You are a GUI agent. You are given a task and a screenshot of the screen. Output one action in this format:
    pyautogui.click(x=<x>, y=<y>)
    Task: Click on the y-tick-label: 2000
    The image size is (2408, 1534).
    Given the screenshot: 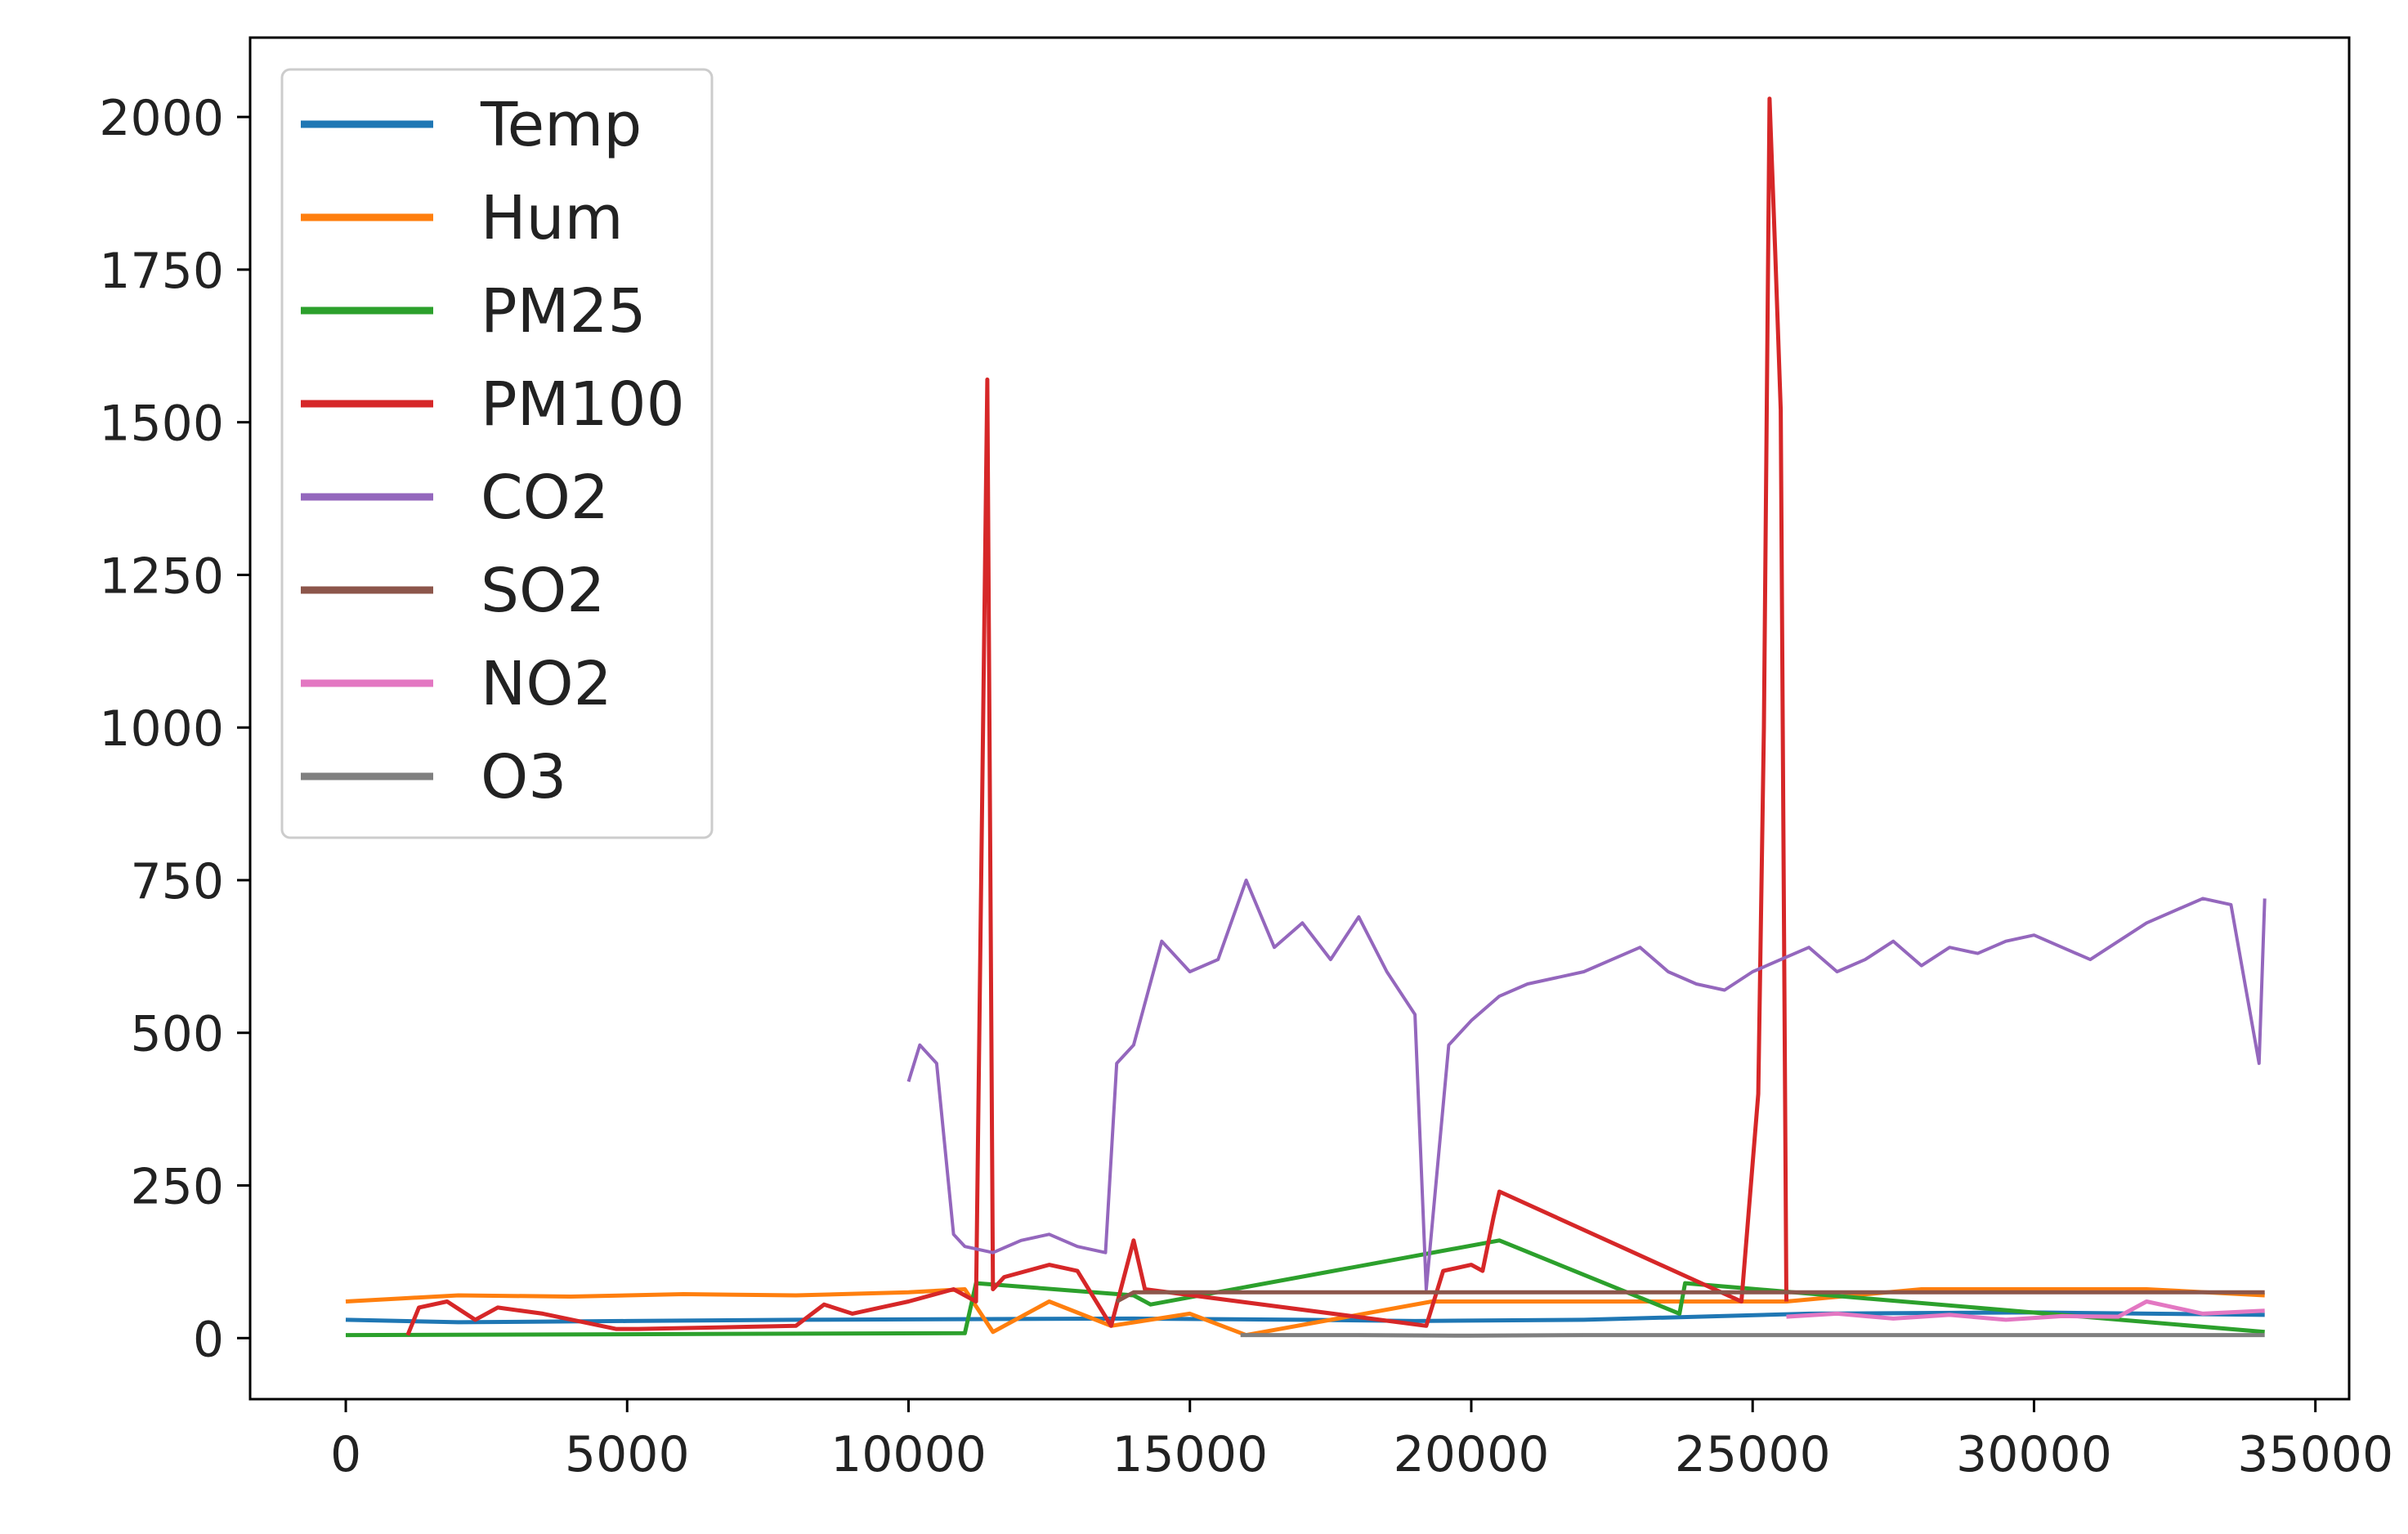 What is the action you would take?
    pyautogui.click(x=161, y=118)
    